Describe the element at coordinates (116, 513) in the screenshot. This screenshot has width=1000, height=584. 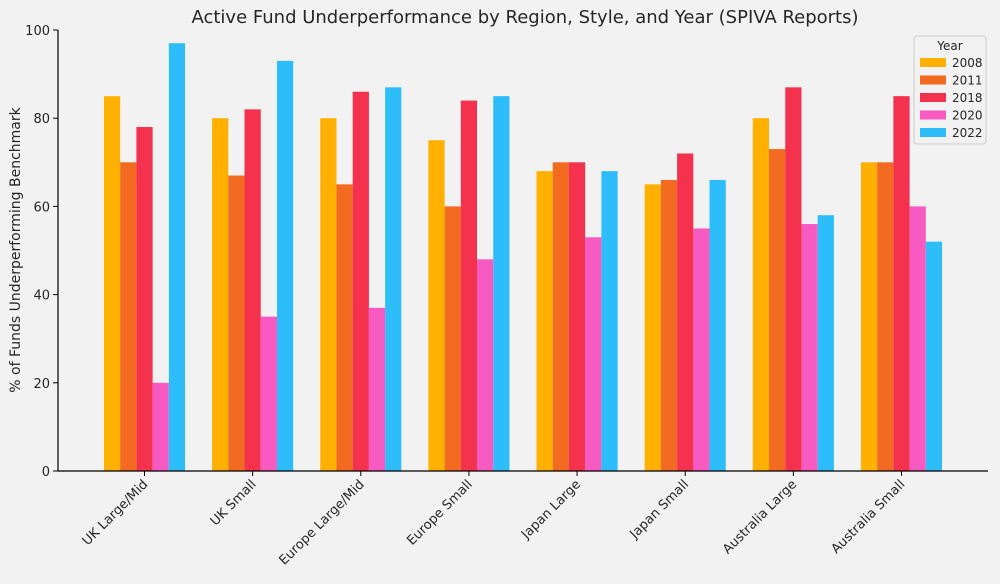
I see `x-tick-label: UK Large/Mid` at that location.